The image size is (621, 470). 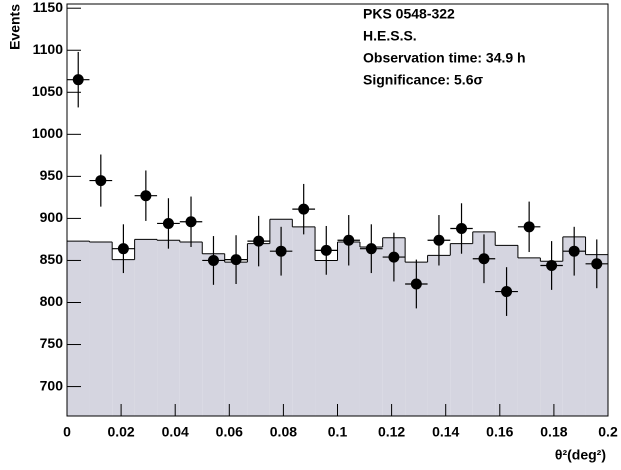 What do you see at coordinates (229, 432) in the screenshot?
I see `x-tick-label: 0.06` at bounding box center [229, 432].